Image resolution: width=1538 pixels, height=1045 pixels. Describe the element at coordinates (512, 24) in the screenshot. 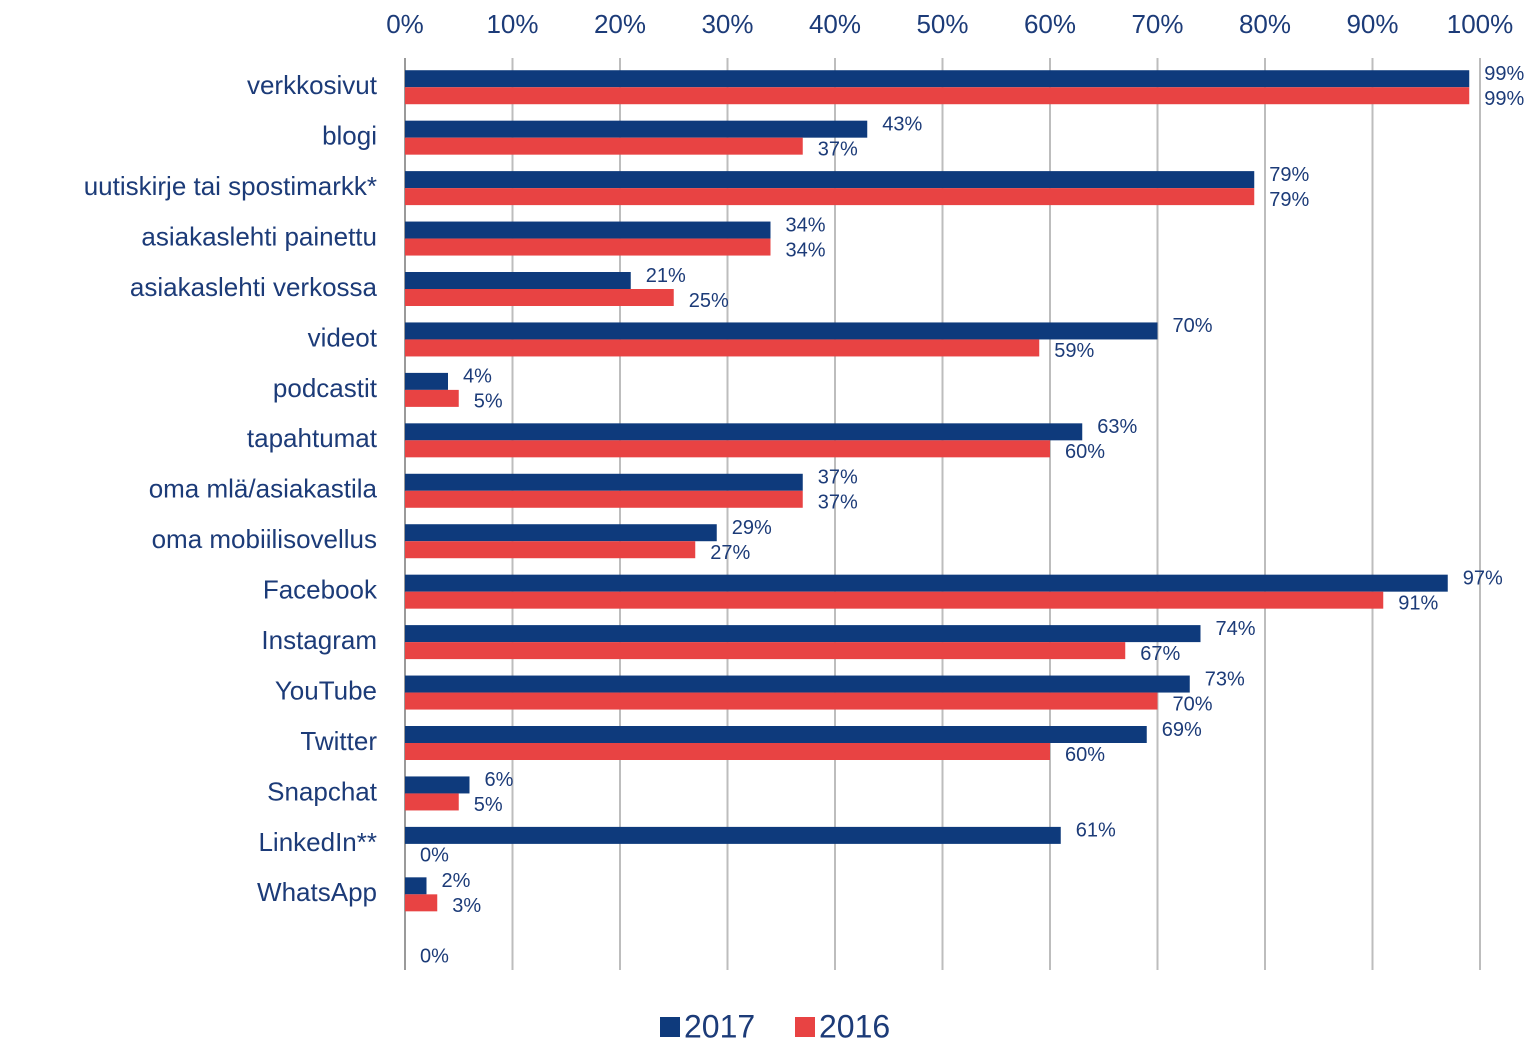

I see `x-tick-label: 10%` at that location.